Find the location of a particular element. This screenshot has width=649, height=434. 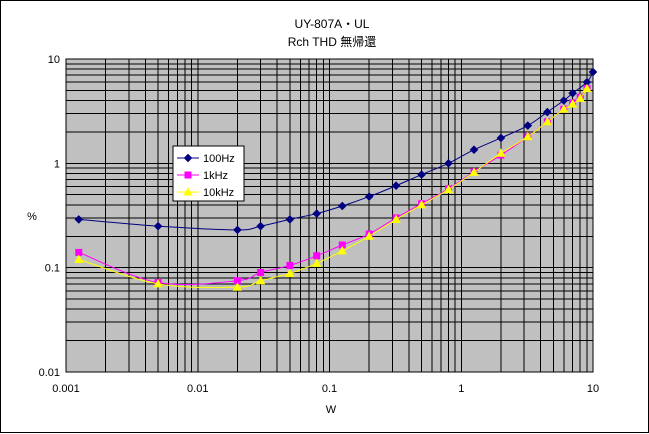

x-tick-label: 0.1 is located at coordinates (329, 389).